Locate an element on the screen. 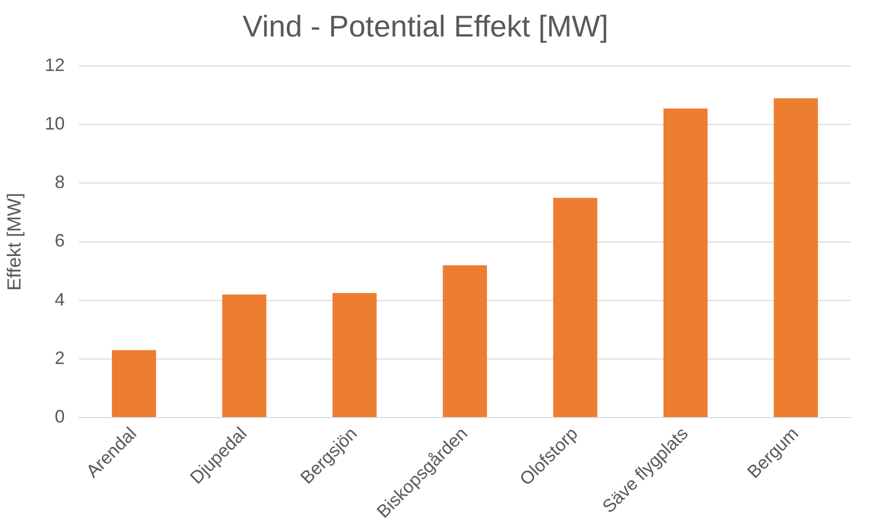 The width and height of the screenshot is (871, 529). chart-title: Vind - Potential Effekt [MW] is located at coordinates (425, 27).